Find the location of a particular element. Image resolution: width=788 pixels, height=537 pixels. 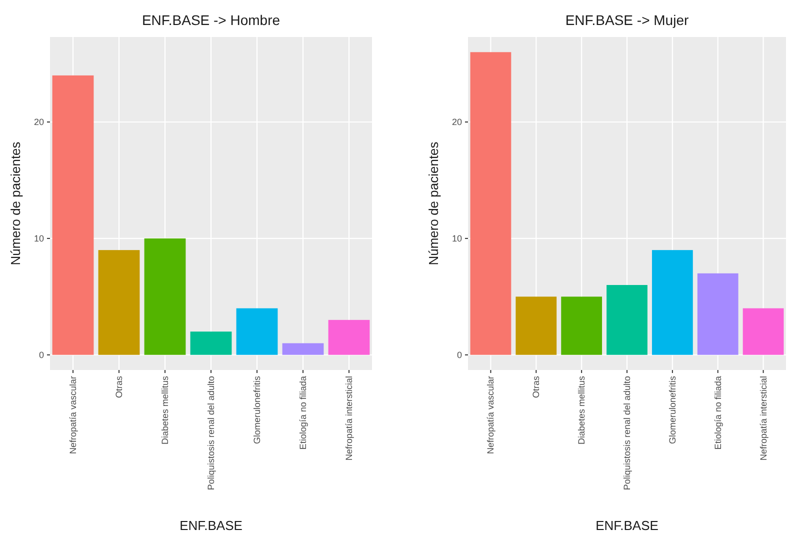

chart-title: ENF.BASE -> Mujer is located at coordinates (627, 20).